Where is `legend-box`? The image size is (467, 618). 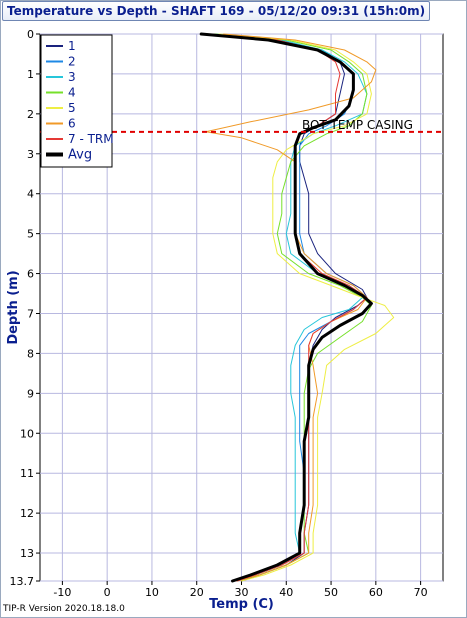
legend-box is located at coordinates (76, 101).